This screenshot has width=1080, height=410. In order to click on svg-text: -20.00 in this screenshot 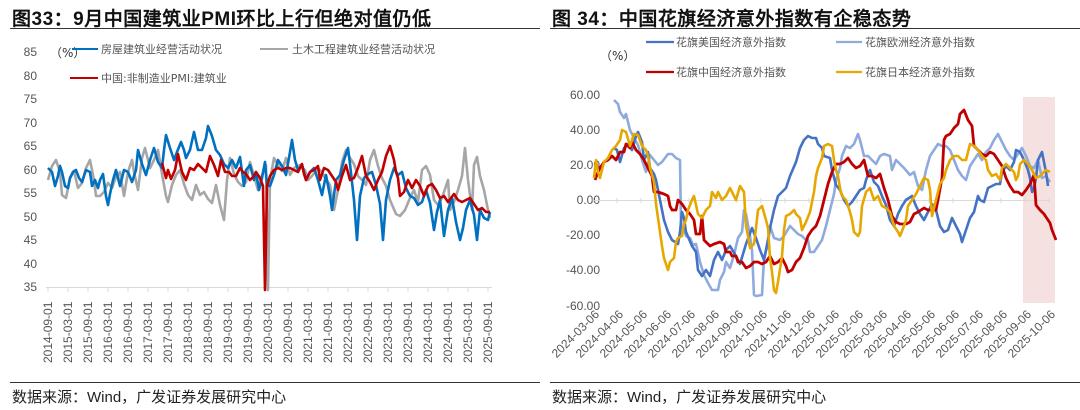, I will do `click(583, 235)`.